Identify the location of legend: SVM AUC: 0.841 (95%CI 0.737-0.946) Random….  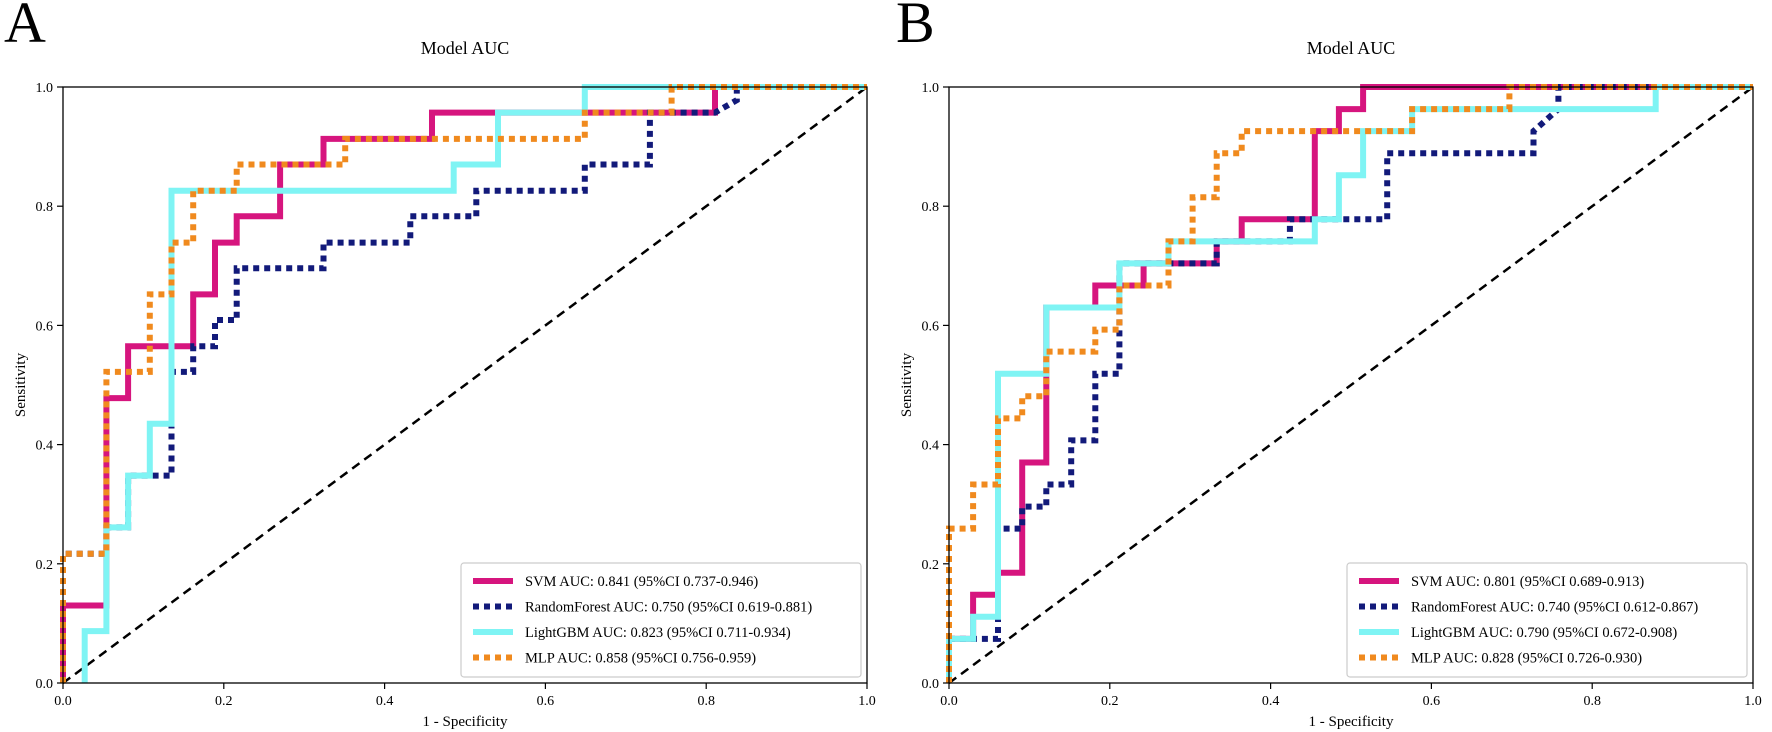
(661, 620).